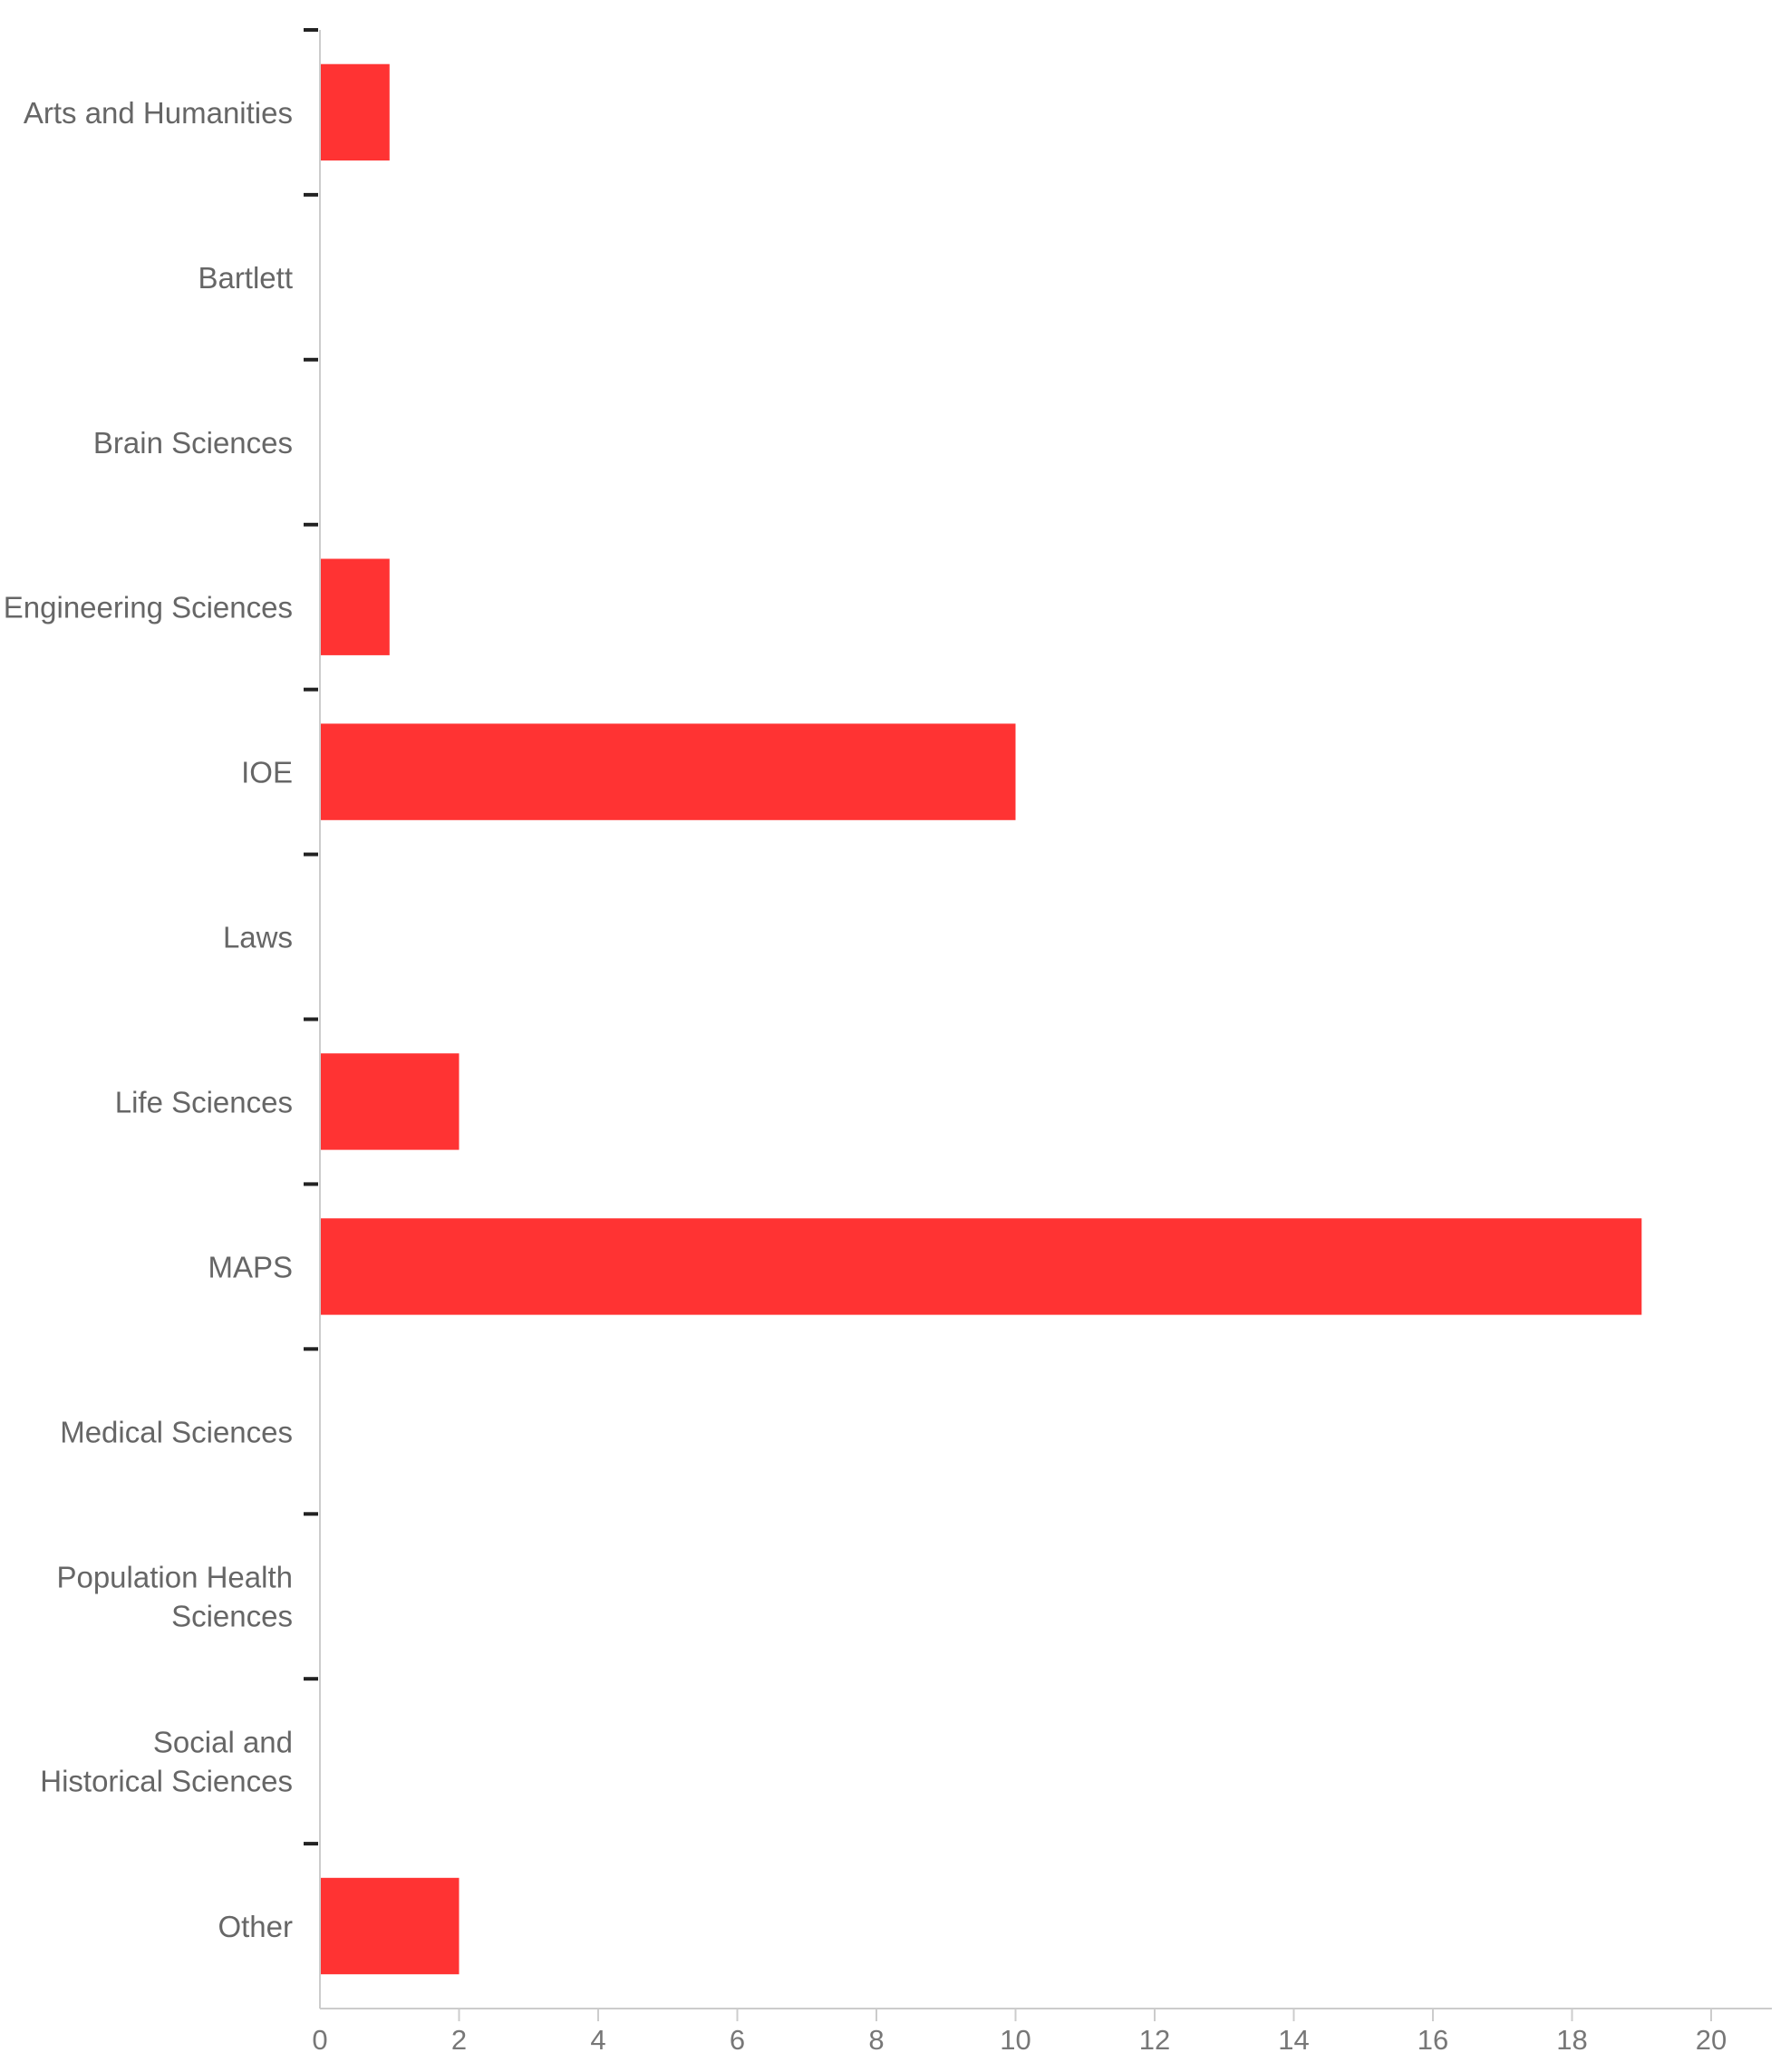 Image resolution: width=1790 pixels, height=2072 pixels. I want to click on x-tick-label: 2, so click(459, 2040).